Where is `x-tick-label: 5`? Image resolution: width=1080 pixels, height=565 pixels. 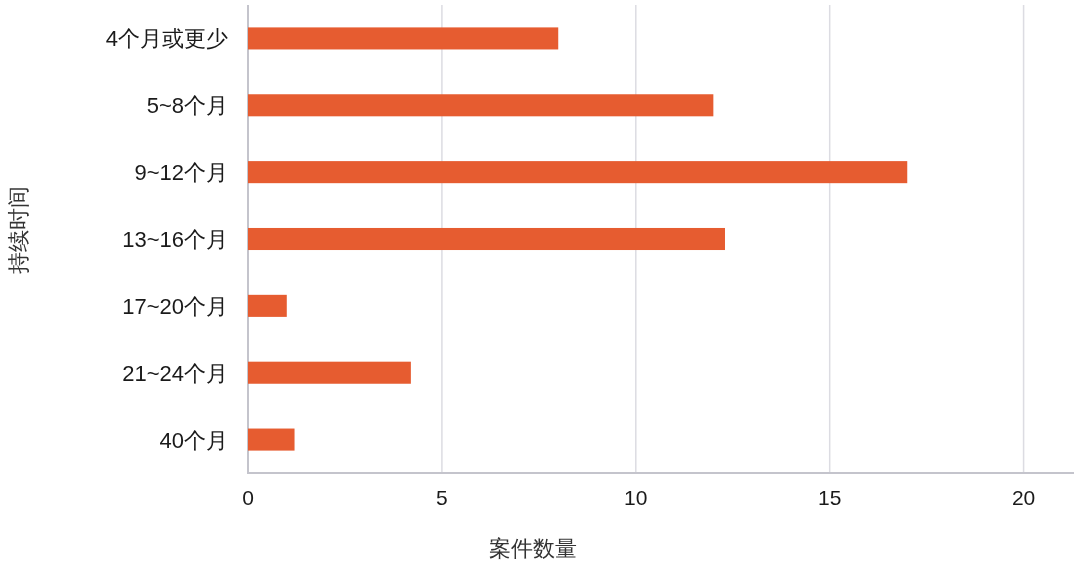
x-tick-label: 5 is located at coordinates (442, 497).